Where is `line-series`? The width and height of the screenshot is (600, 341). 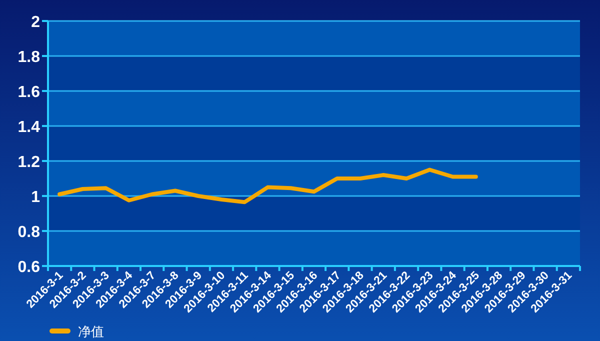
line-series is located at coordinates (268, 186).